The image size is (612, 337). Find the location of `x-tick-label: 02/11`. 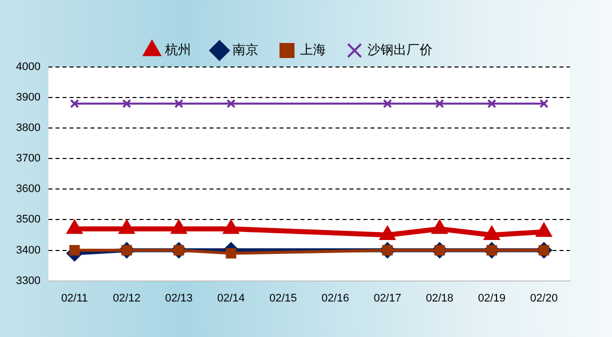

x-tick-label: 02/11 is located at coordinates (74, 298).